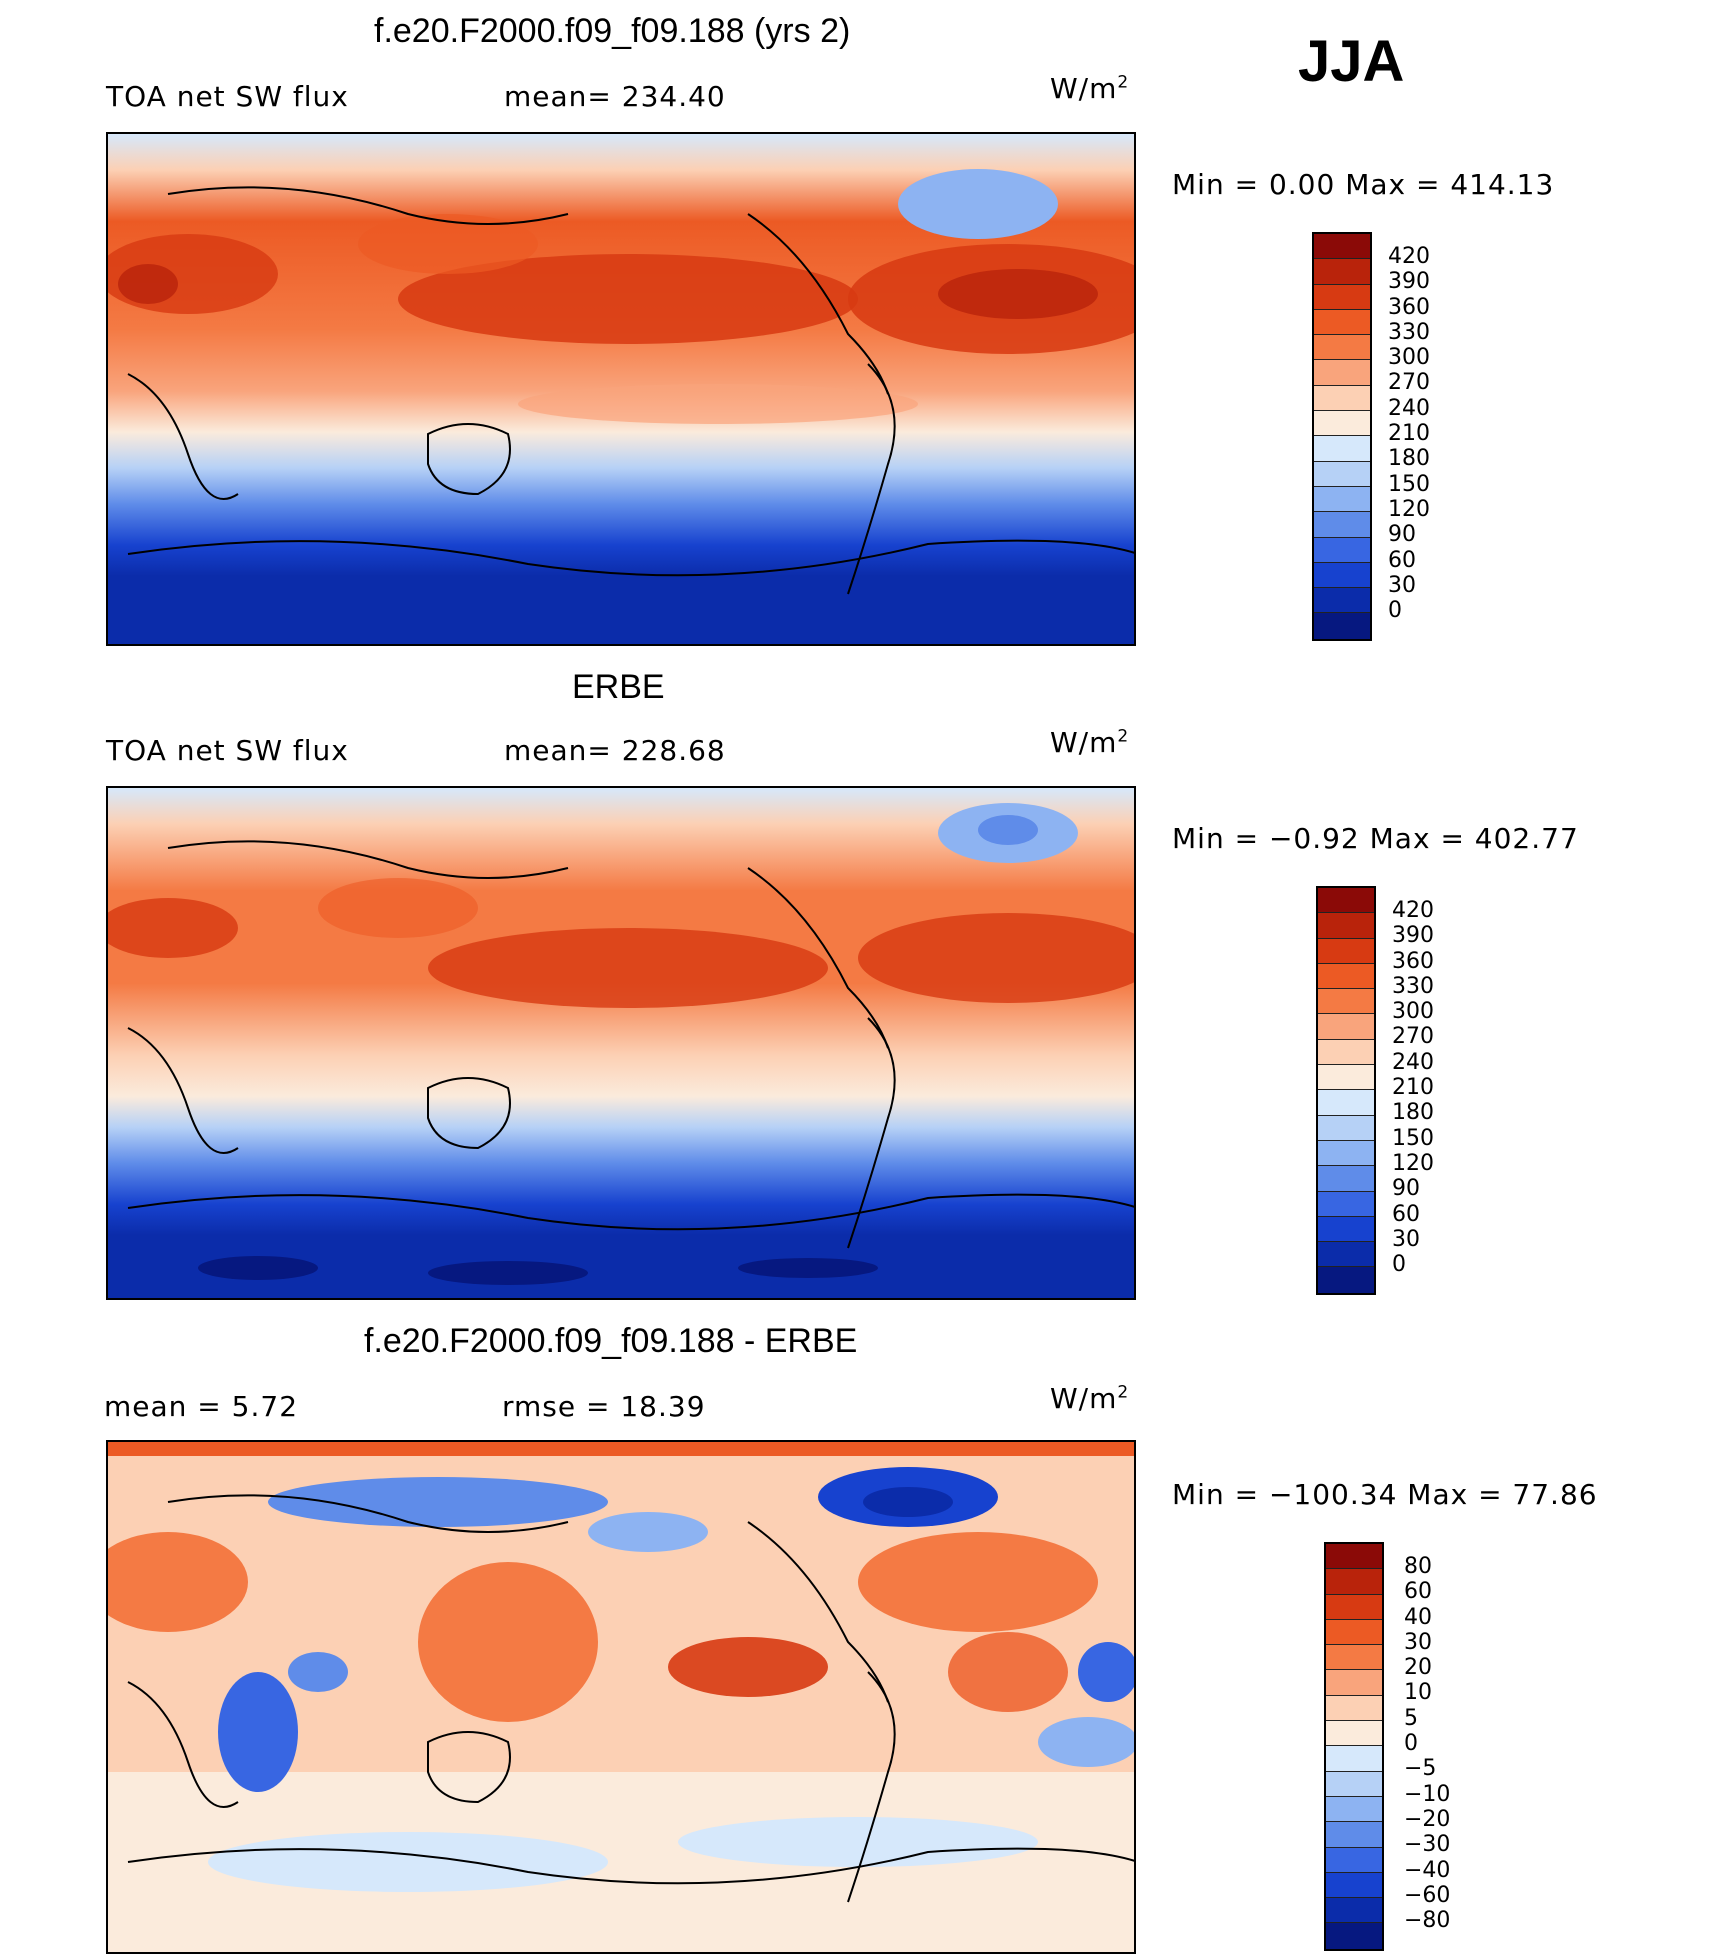  Describe the element at coordinates (1375, 838) in the screenshot. I see `panel-2-minmax: Min = −0.92 Max = 402.77` at that location.